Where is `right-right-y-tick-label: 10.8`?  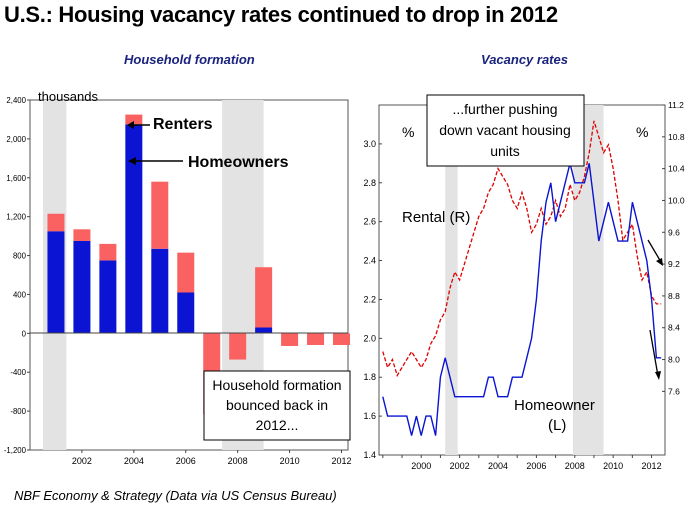
right-right-y-tick-label: 10.8 is located at coordinates (676, 137).